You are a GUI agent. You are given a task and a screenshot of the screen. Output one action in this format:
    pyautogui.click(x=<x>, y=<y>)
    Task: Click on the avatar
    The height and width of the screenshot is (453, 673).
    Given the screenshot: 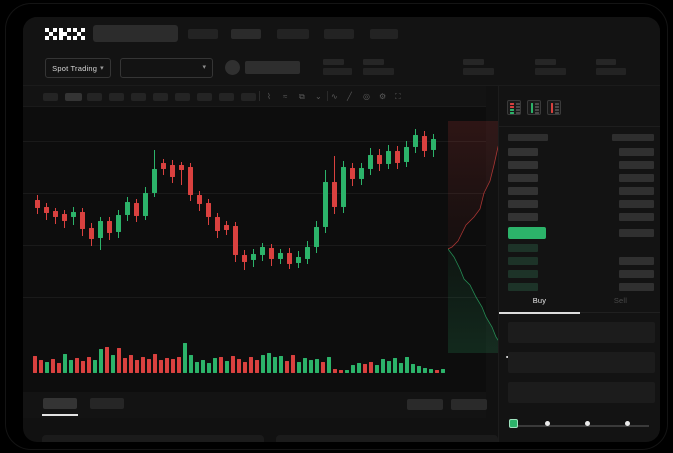 What is the action you would take?
    pyautogui.click(x=232, y=67)
    